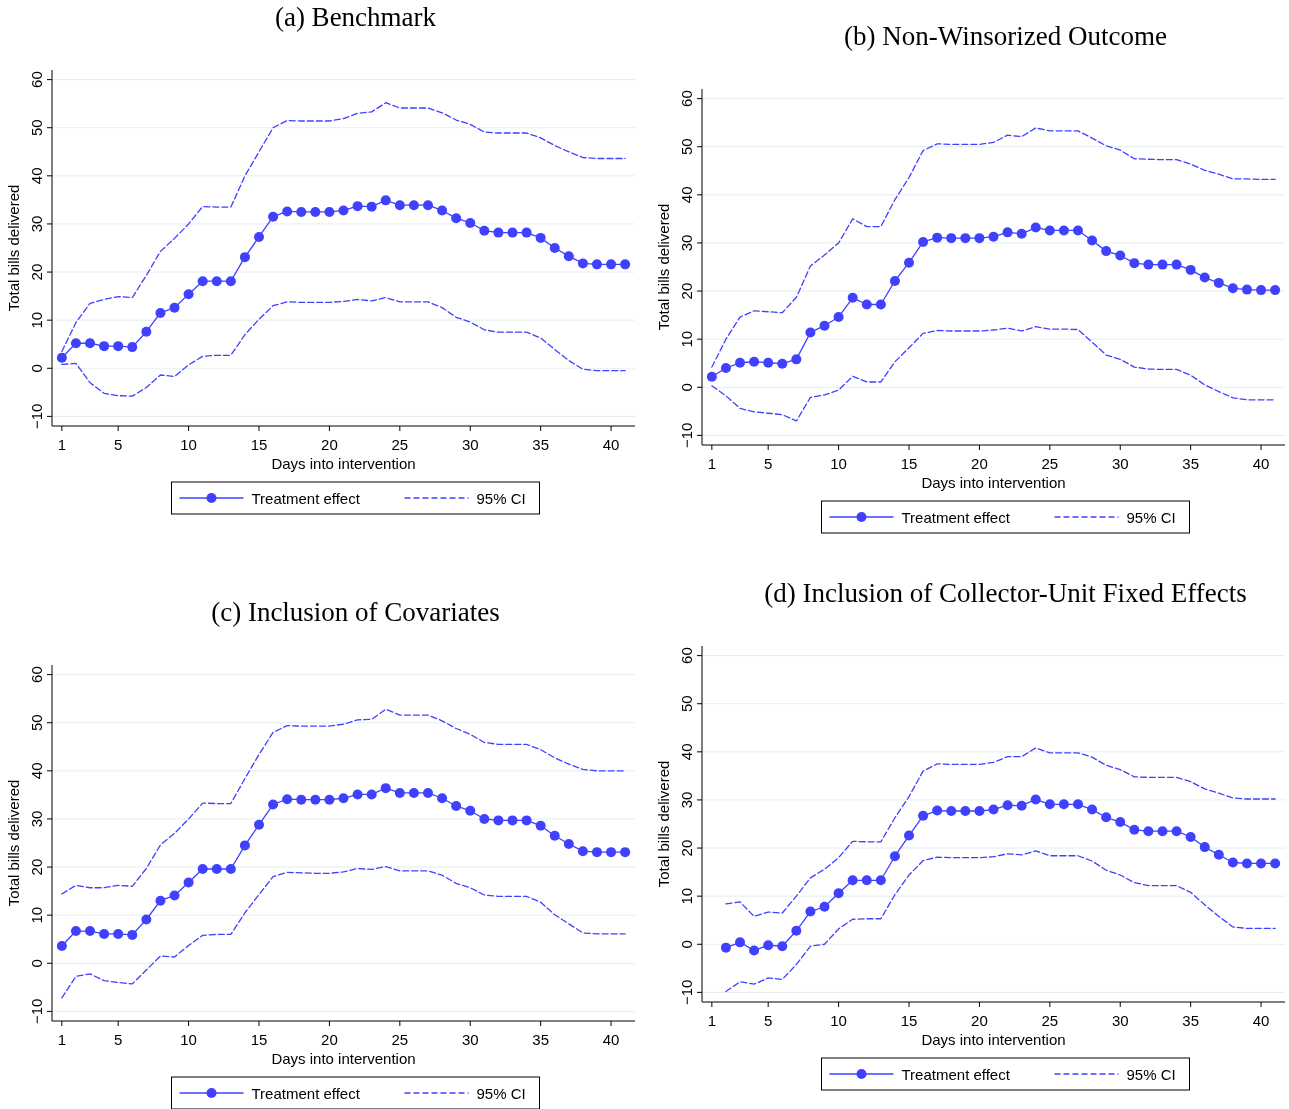 This screenshot has height=1109, width=1289. I want to click on x-tick-label: 20, so click(329, 1039).